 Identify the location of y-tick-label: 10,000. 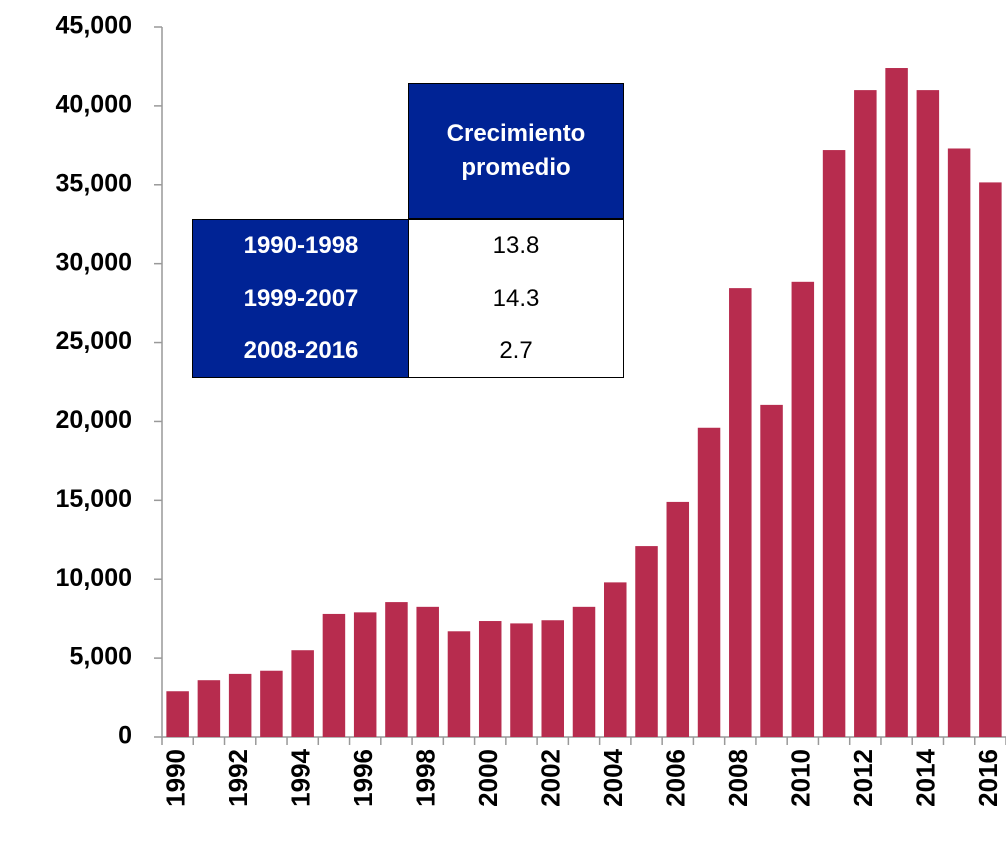
(94, 578).